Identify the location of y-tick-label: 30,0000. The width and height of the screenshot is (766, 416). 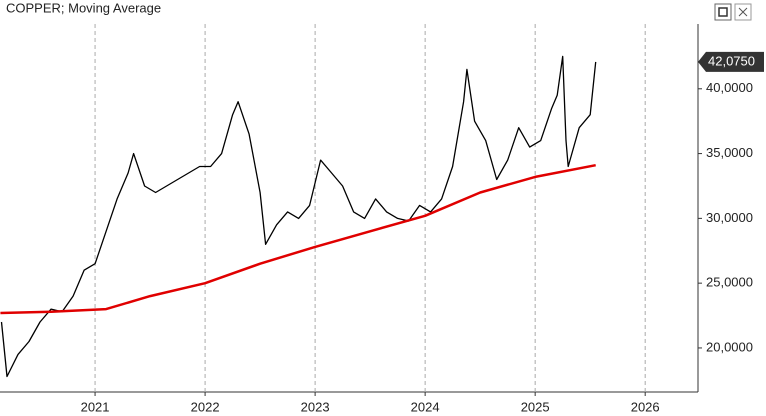
(729, 217).